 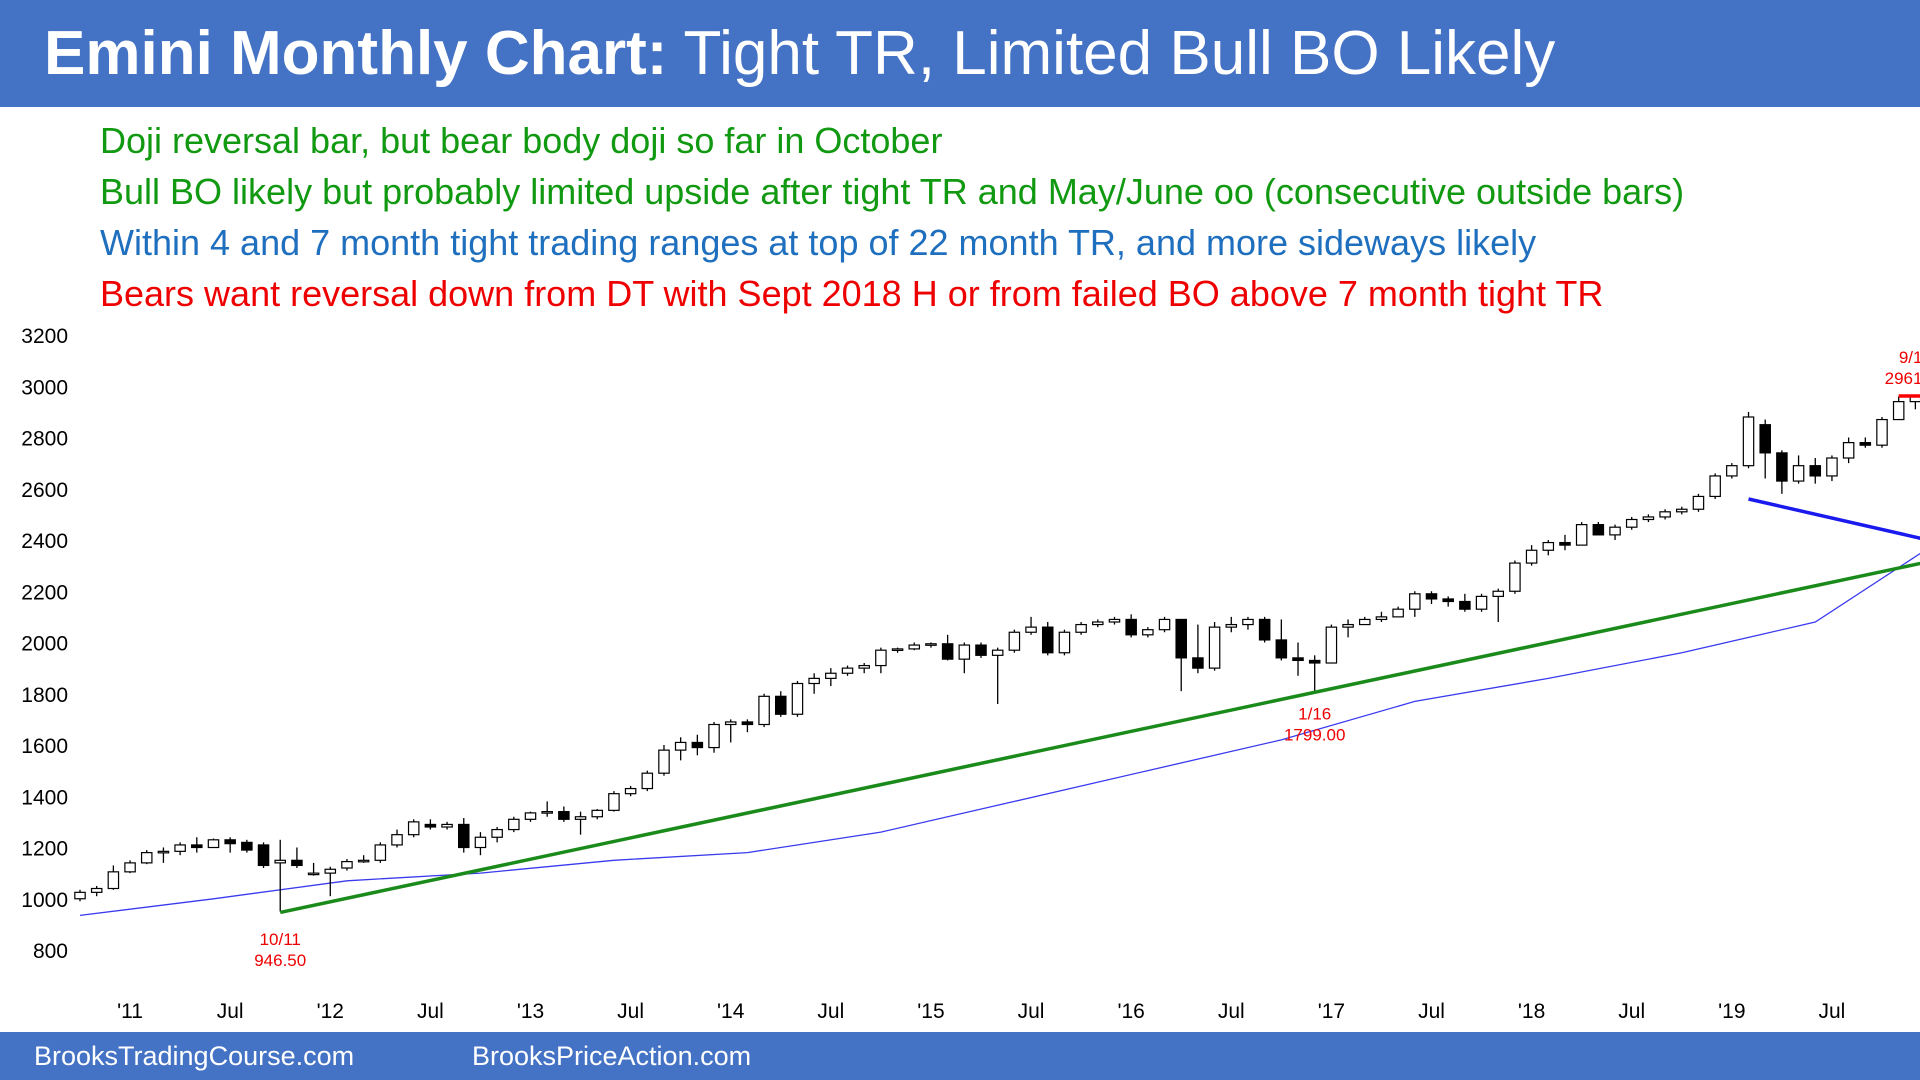 I want to click on y-tick-label: 1400, so click(x=44, y=797).